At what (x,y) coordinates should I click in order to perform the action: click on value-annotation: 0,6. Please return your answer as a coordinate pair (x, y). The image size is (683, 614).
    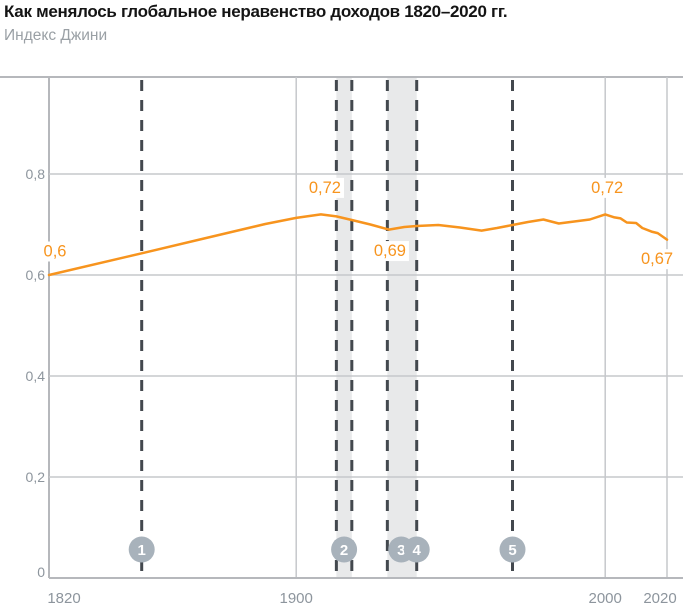
    Looking at the image, I should click on (55, 252).